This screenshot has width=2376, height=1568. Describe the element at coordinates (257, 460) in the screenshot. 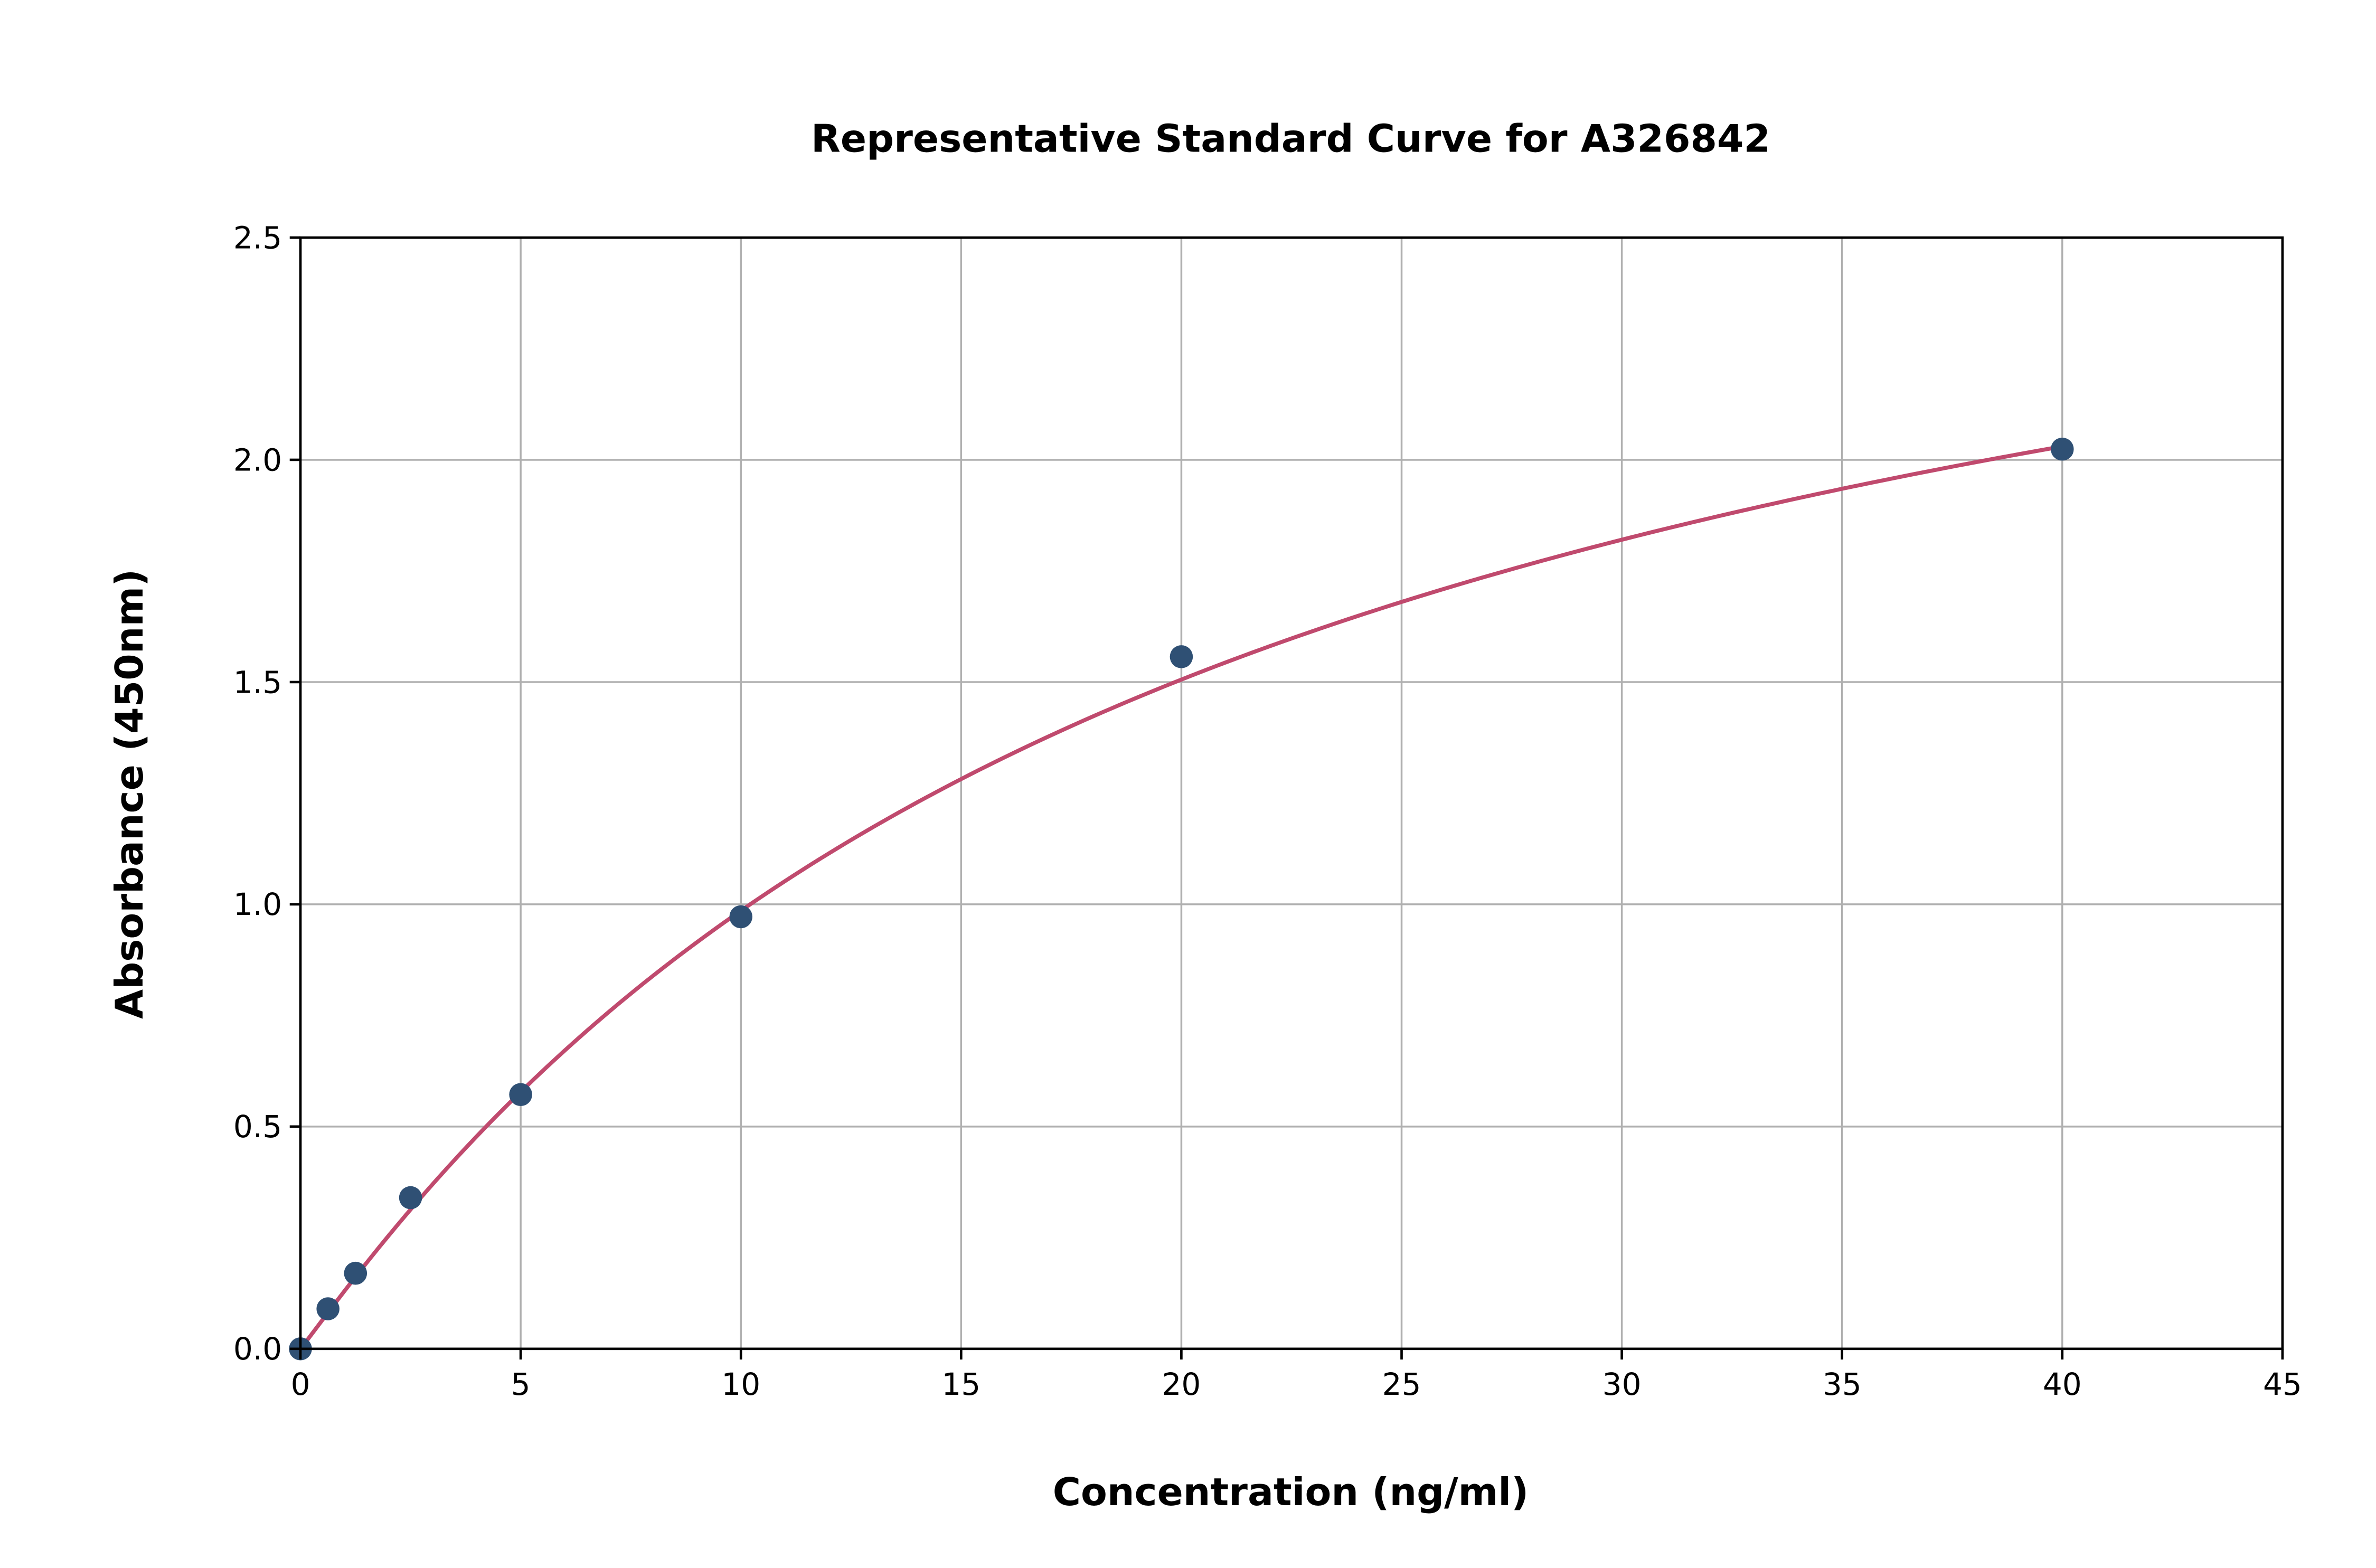

I see `y-tick-label: 2.0` at that location.